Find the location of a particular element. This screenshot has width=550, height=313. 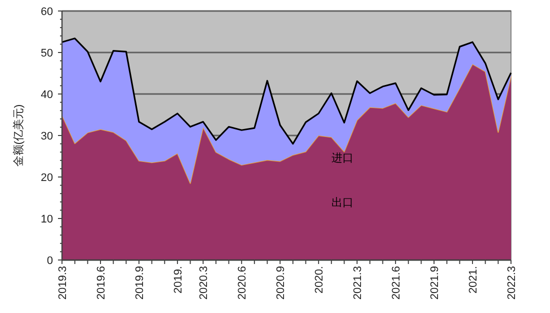

x-tick-label: 2019.9 is located at coordinates (140, 283).